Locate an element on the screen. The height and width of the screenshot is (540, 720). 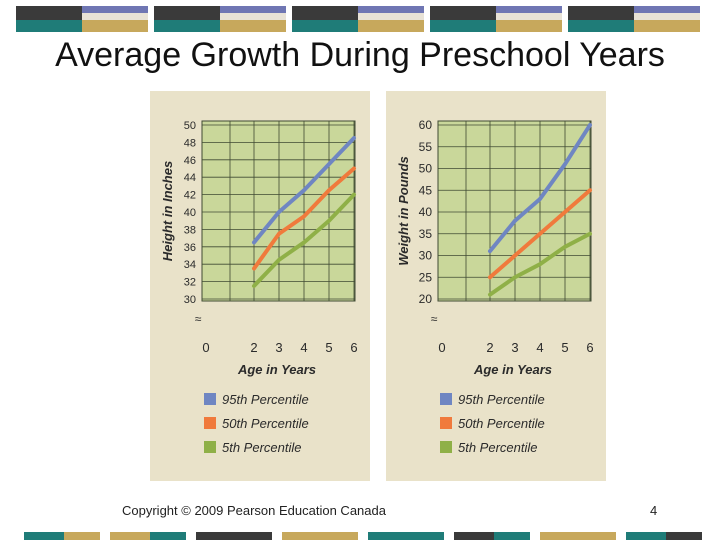
height-chart-y-tick-label: 48 is located at coordinates (190, 143).